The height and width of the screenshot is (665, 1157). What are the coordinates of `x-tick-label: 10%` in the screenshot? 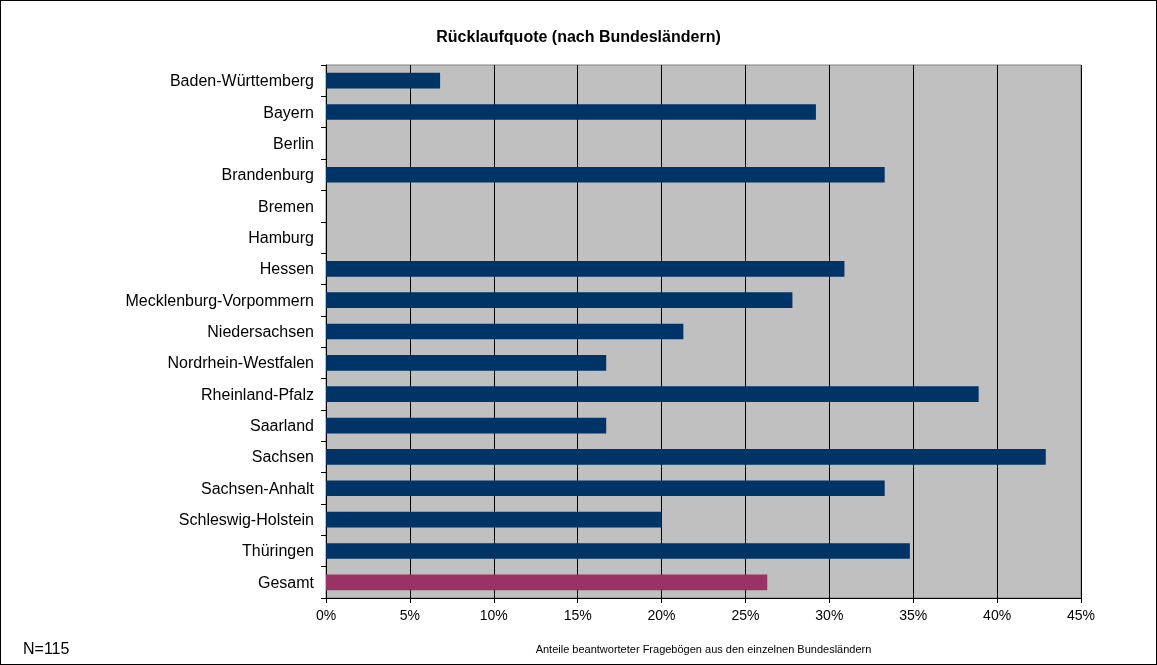 It's located at (493, 615).